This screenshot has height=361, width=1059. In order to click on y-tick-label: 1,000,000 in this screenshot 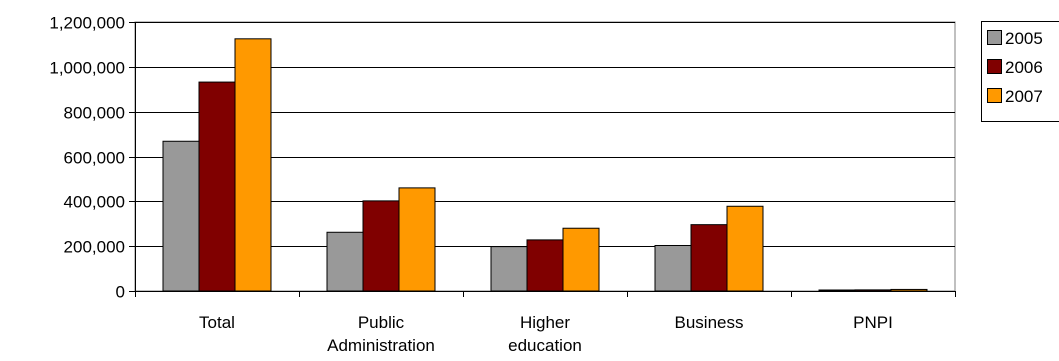, I will do `click(87, 68)`.